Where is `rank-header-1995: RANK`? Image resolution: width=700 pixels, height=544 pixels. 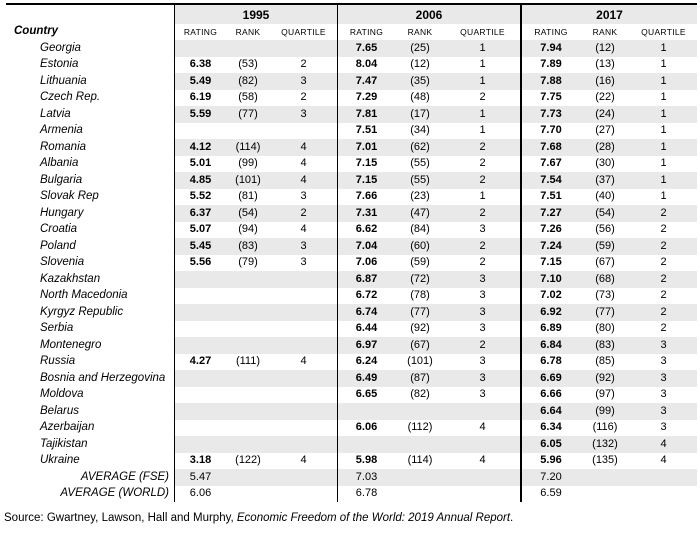 rank-header-1995: RANK is located at coordinates (248, 31).